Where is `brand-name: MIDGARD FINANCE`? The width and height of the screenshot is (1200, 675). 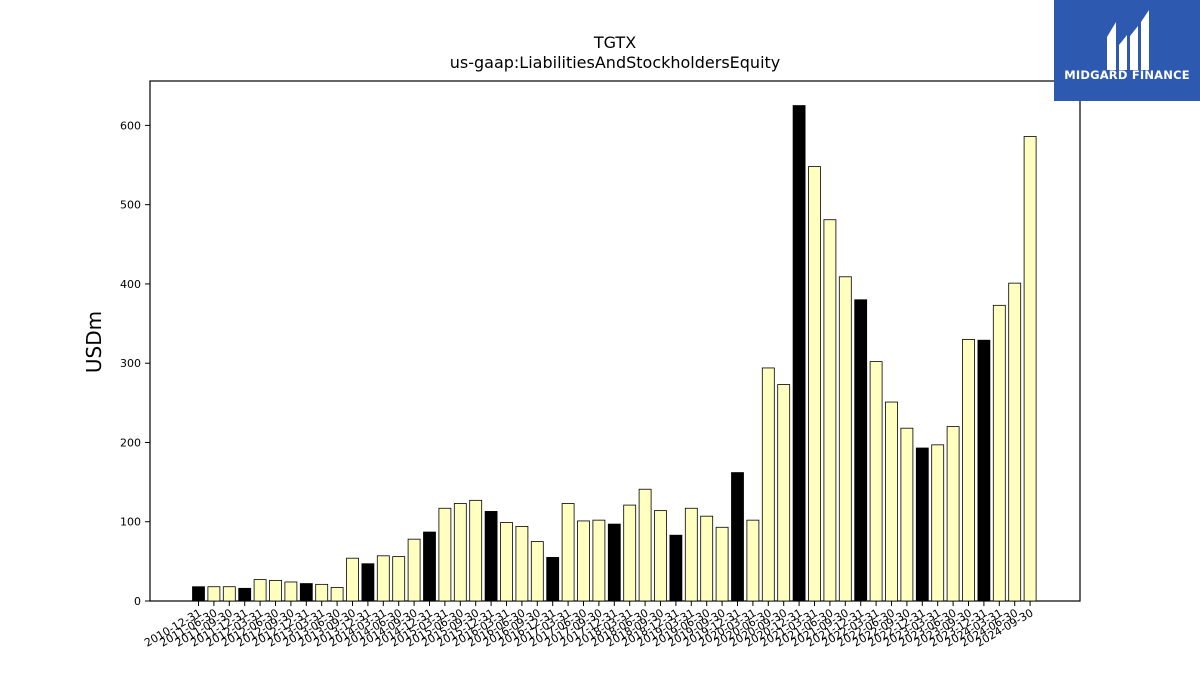
brand-name: MIDGARD FINANCE is located at coordinates (1127, 75).